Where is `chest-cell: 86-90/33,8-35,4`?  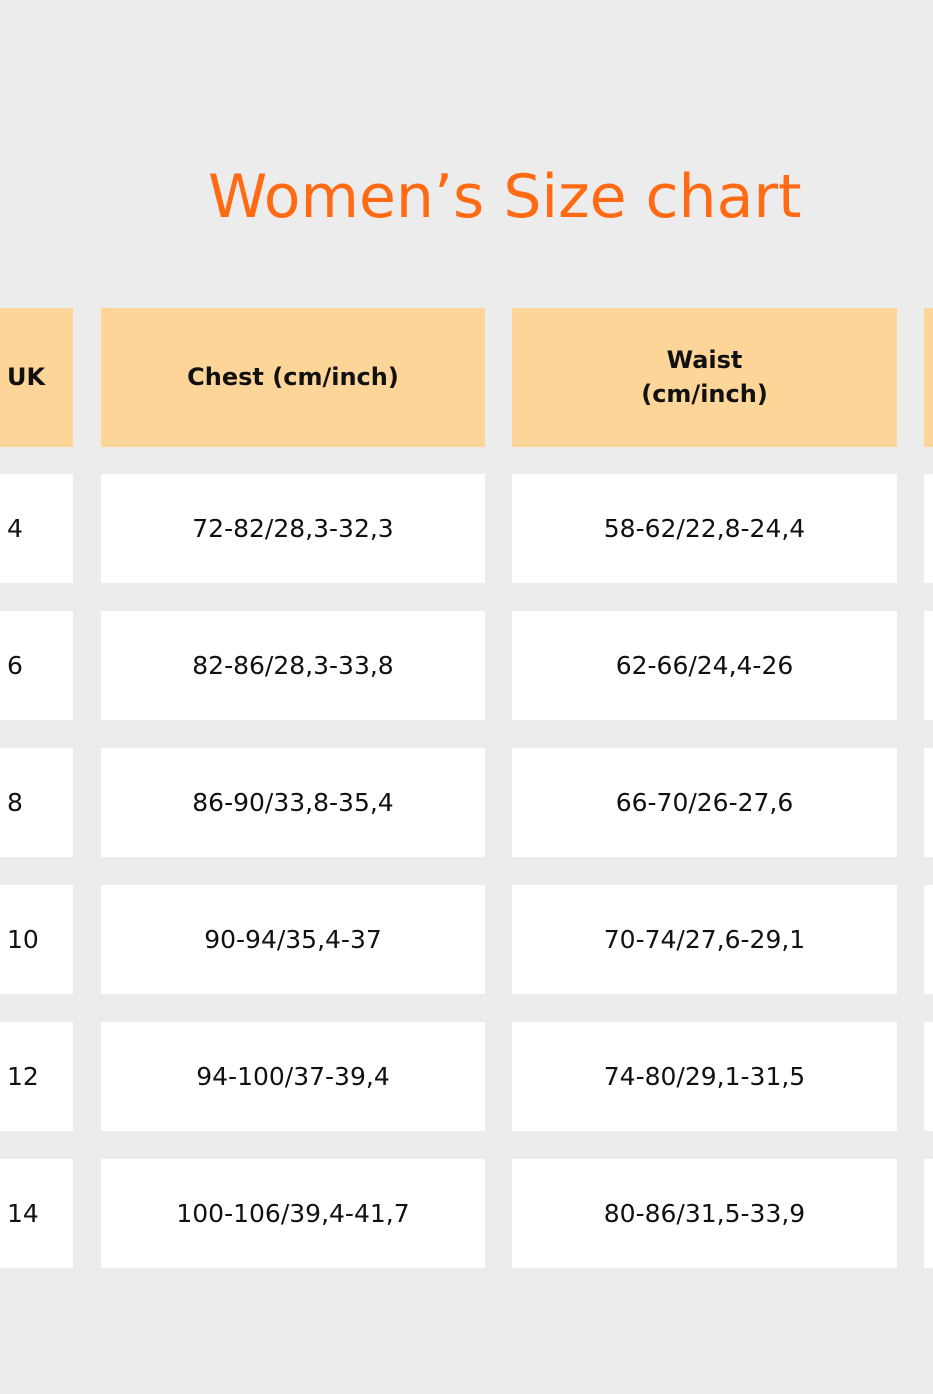
chest-cell: 86-90/33,8-35,4 is located at coordinates (293, 802).